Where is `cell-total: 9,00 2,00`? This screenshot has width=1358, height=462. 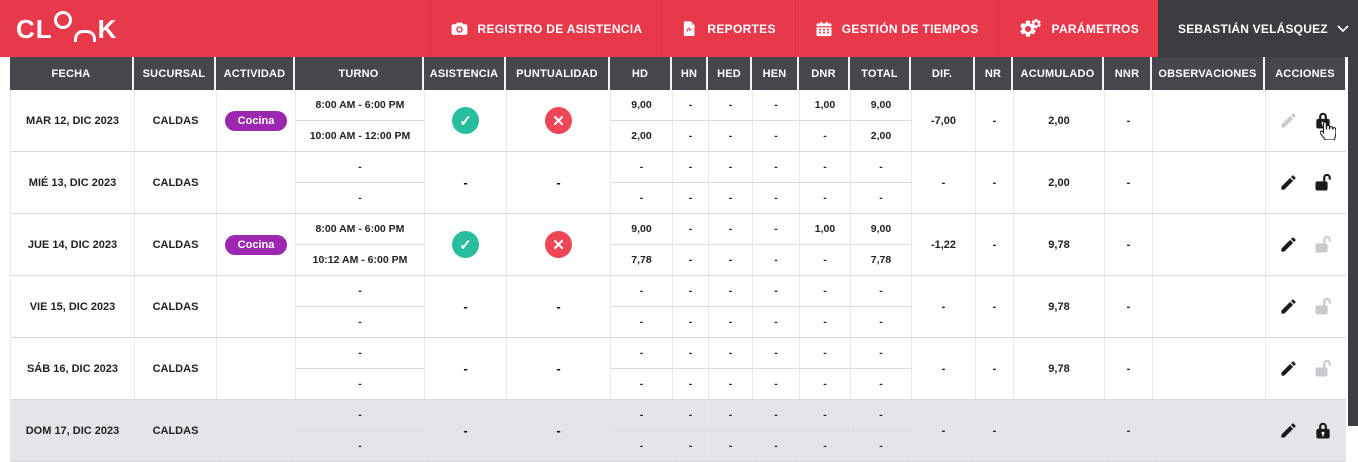 cell-total: 9,00 2,00 is located at coordinates (881, 120).